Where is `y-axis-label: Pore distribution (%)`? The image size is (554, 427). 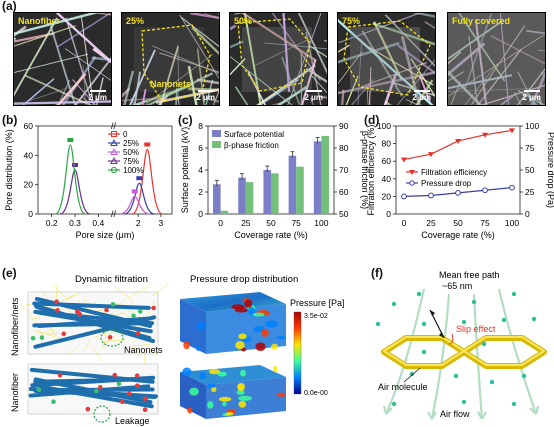 y-axis-label: Pore distribution (%) is located at coordinates (9, 170).